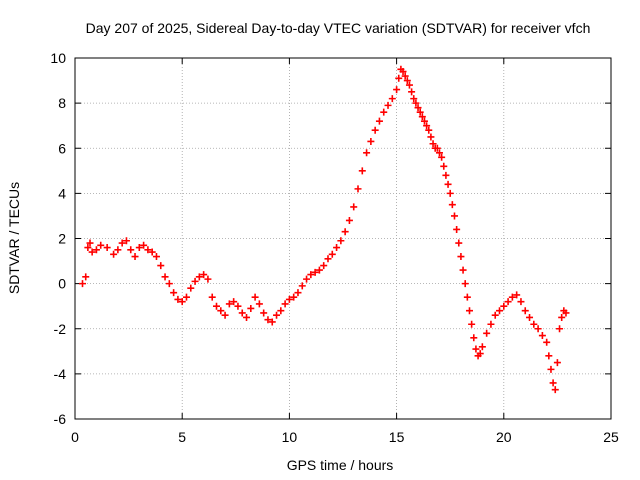  Describe the element at coordinates (62, 239) in the screenshot. I see `y-tick-label: 2` at that location.